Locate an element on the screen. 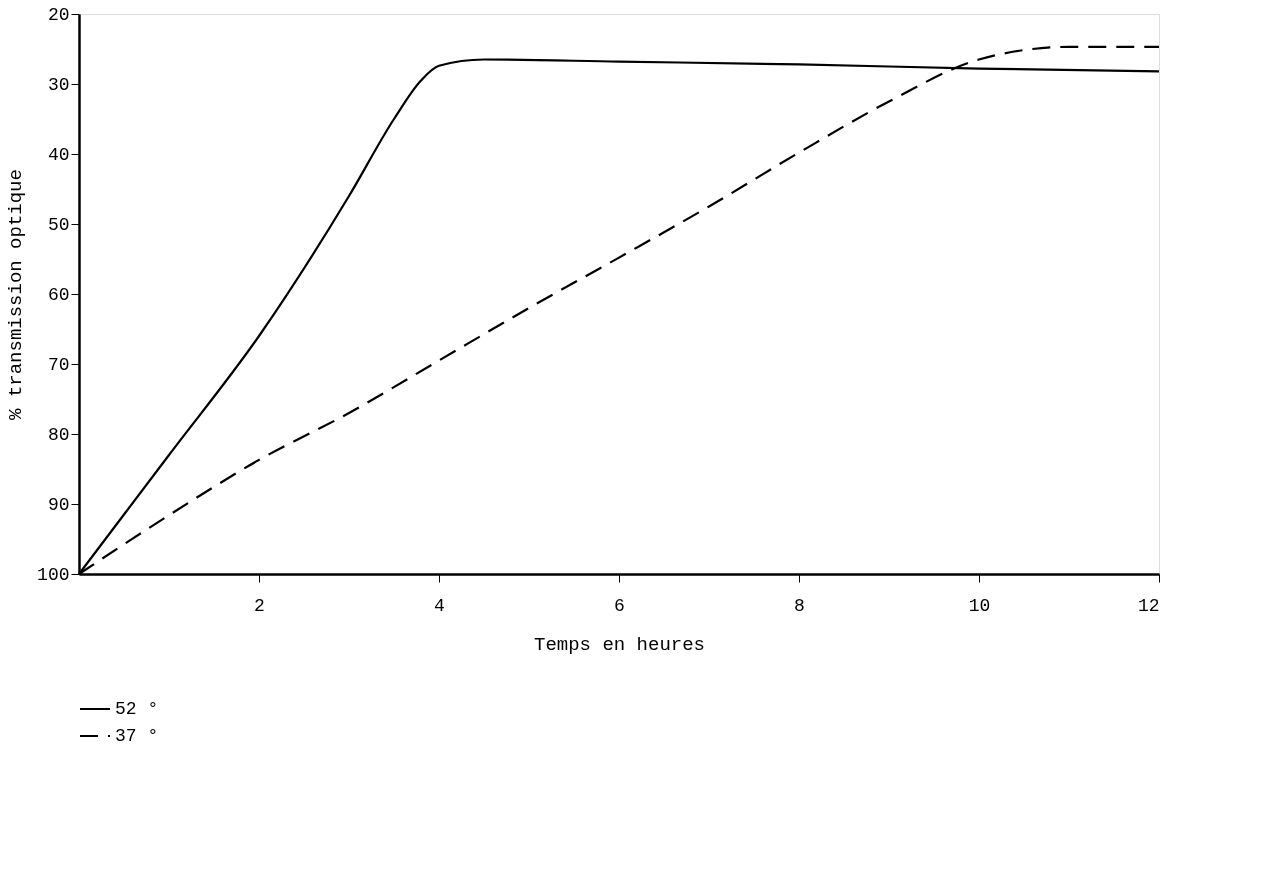 This screenshot has height=870, width=1285. y-tick-label: 100 is located at coordinates (53, 574).